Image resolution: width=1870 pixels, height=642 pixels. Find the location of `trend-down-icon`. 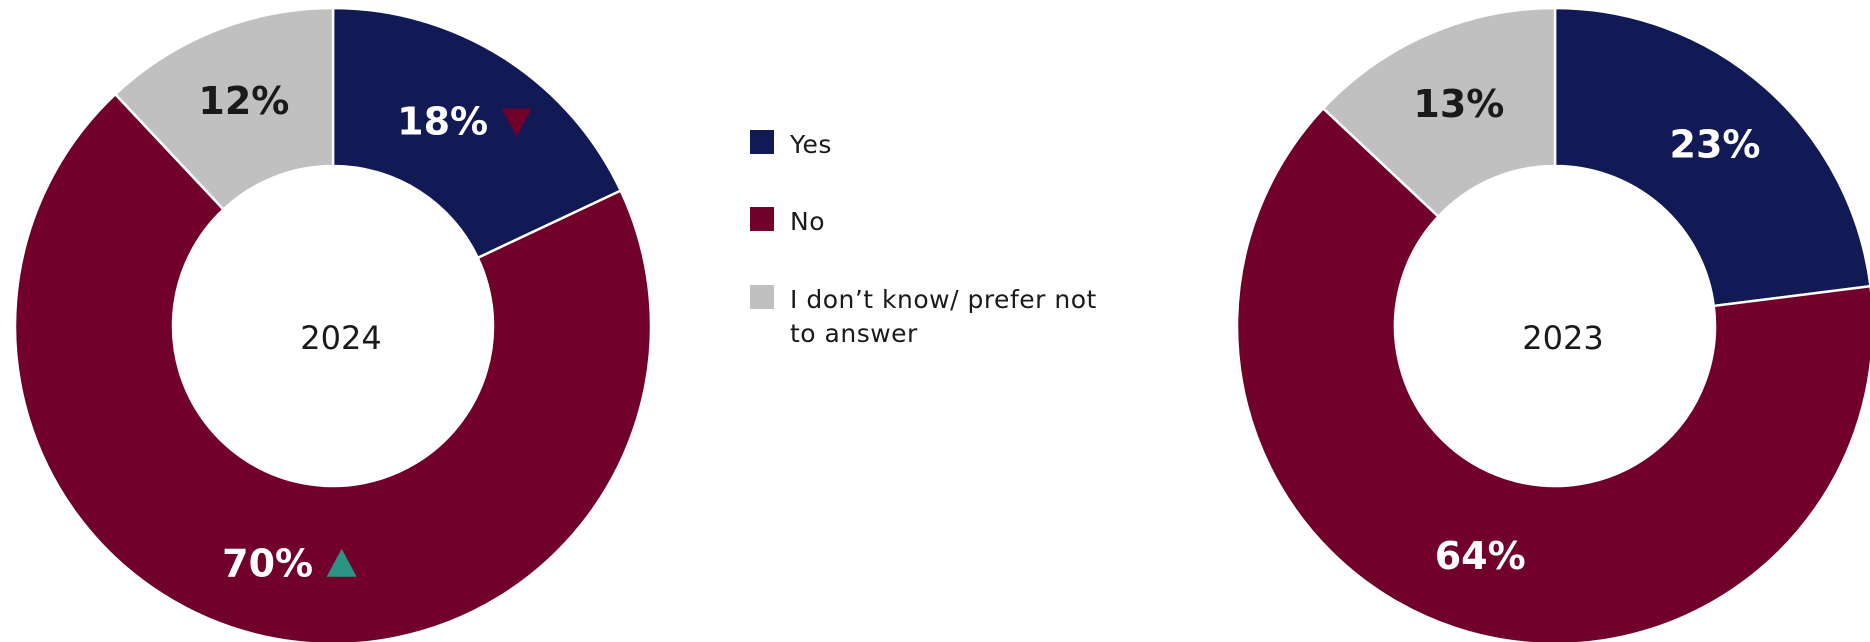

trend-down-icon is located at coordinates (516, 122).